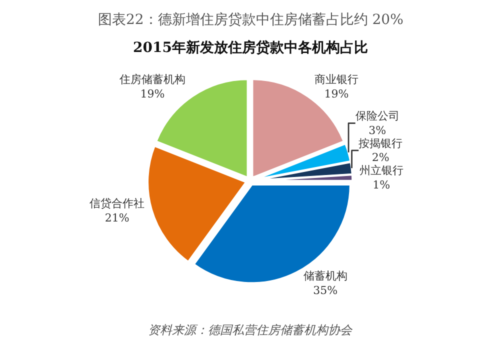 This screenshot has height=362, width=500. I want to click on data-label: 1%, so click(381, 185).